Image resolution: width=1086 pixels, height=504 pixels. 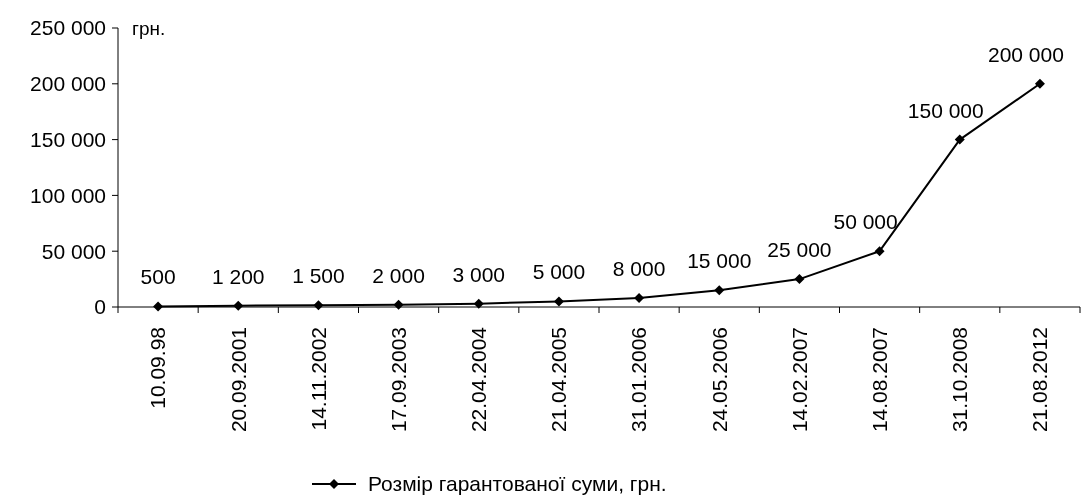 I want to click on x-tick-label: 10.09.98, so click(x=158, y=368).